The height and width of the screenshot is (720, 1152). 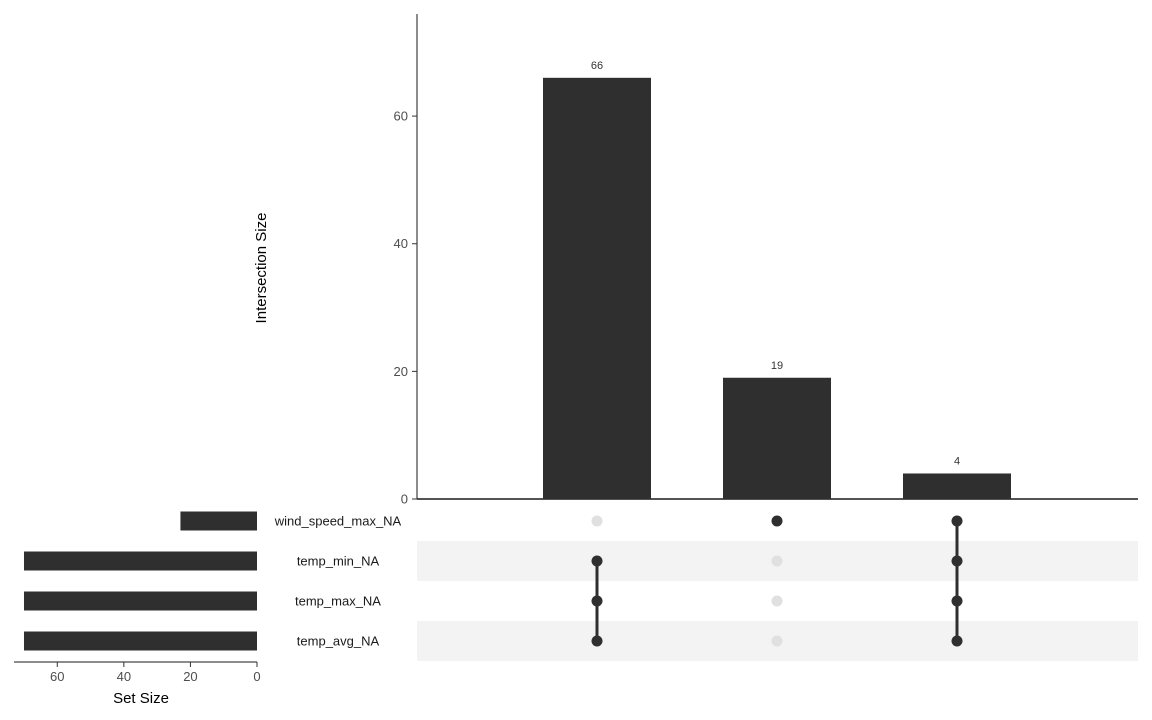 What do you see at coordinates (957, 461) in the screenshot?
I see `bar-value-label: 4` at bounding box center [957, 461].